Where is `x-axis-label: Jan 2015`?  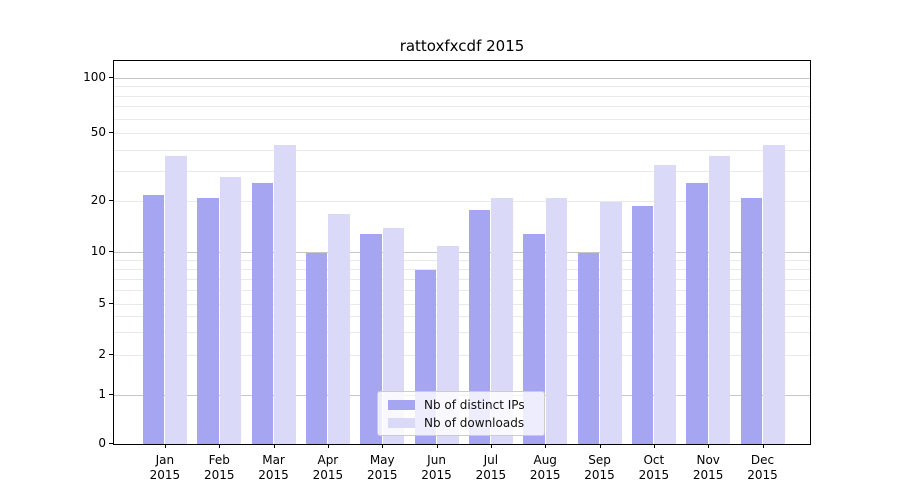 x-axis-label: Jan 2015 is located at coordinates (165, 468).